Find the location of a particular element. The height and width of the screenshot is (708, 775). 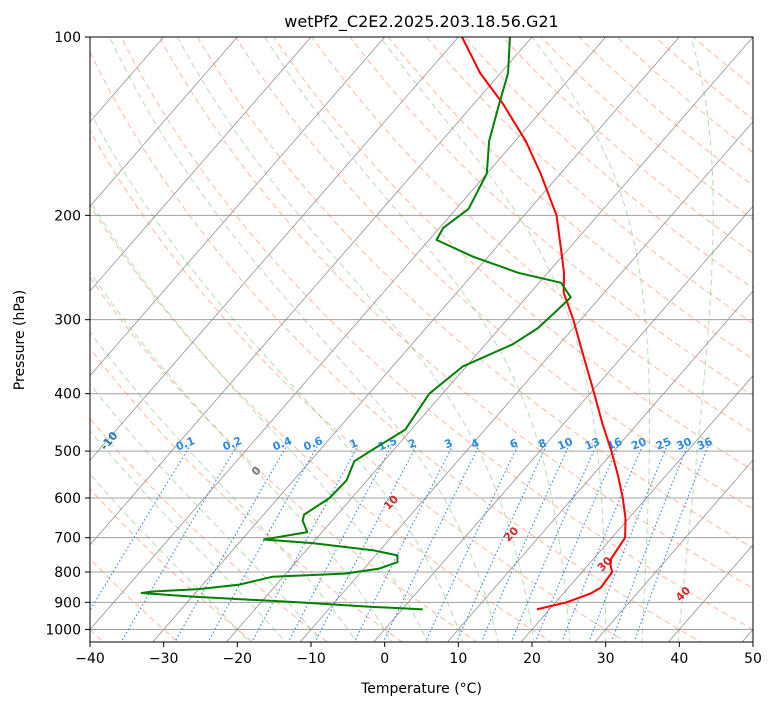

y-tick-label: 1000 is located at coordinates (63, 630).